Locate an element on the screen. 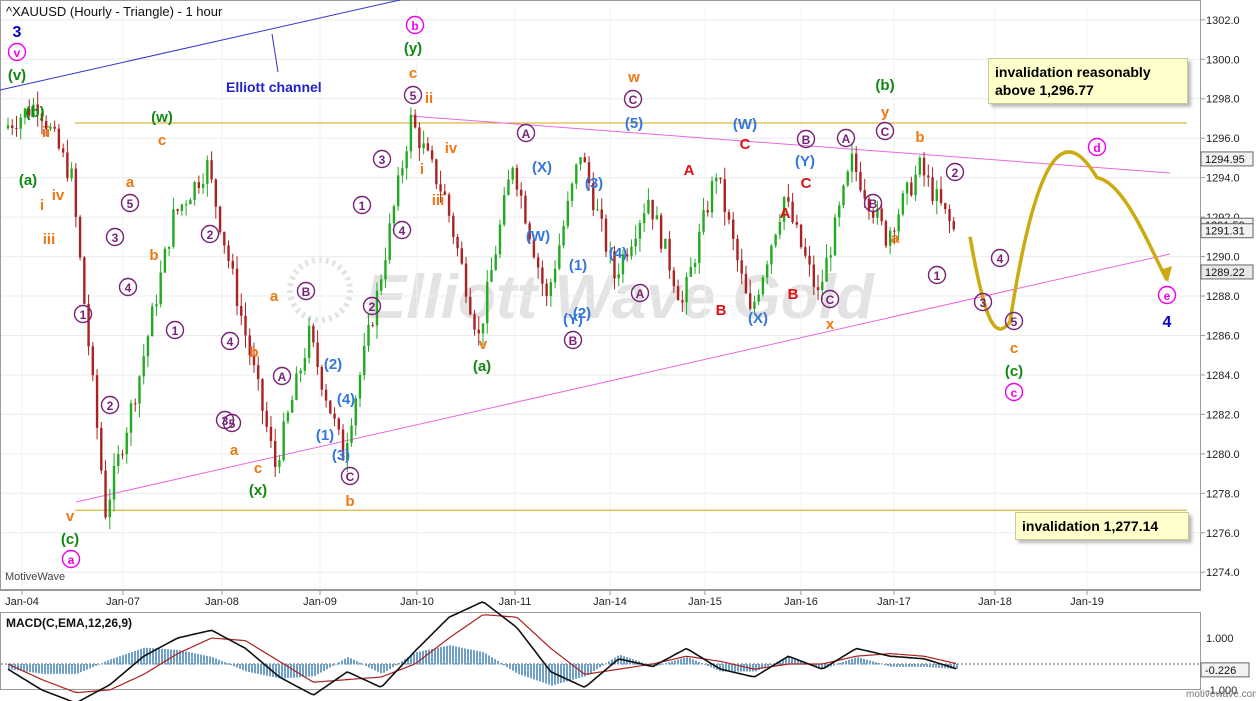 This screenshot has width=1256, height=701. wave-label: c is located at coordinates (162, 140).